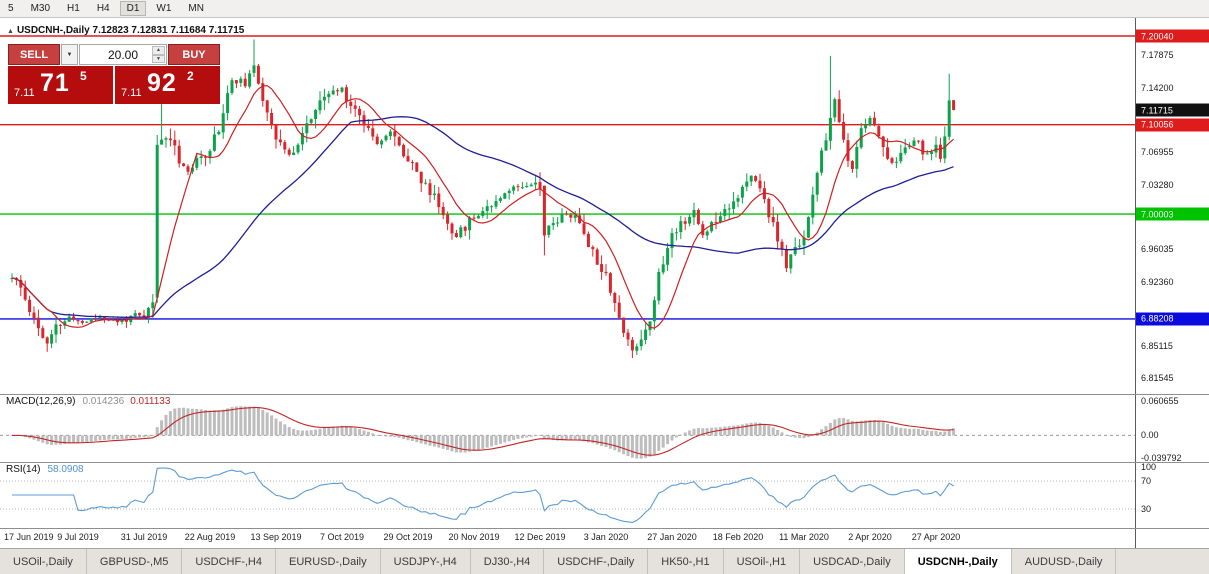 Image resolution: width=1209 pixels, height=574 pixels. I want to click on sell-quote-tile: 7.11 71 5, so click(60, 85).